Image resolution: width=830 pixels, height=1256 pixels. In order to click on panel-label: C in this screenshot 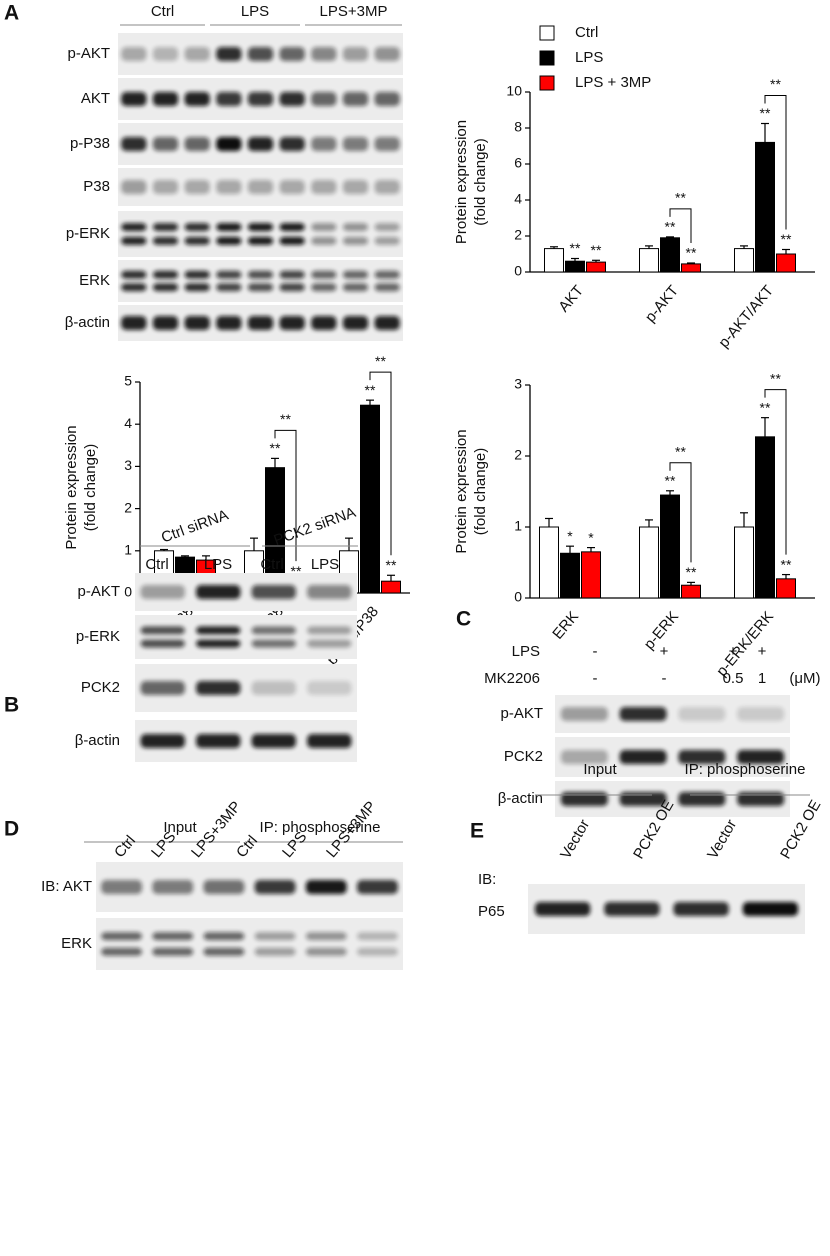, I will do `click(463, 619)`.